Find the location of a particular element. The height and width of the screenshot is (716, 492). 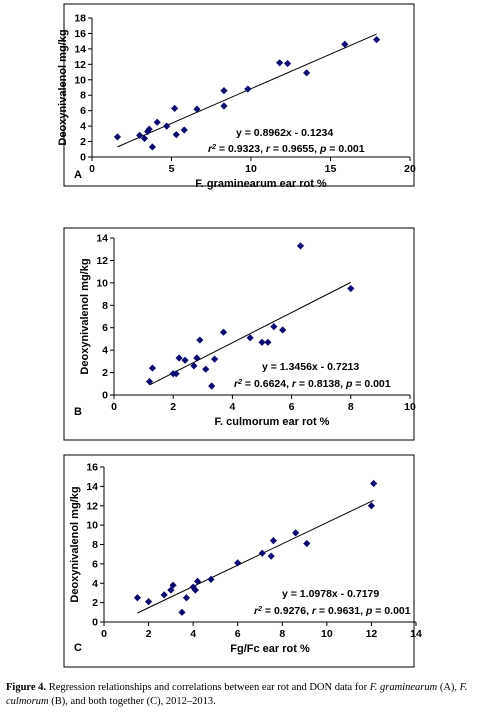

x-axis-title: F. culmorum ear rot % is located at coordinates (272, 422).